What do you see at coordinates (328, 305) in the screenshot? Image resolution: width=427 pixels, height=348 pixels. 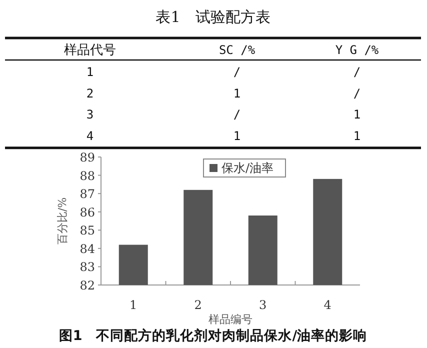 I see `x-tick-label: 4` at bounding box center [328, 305].